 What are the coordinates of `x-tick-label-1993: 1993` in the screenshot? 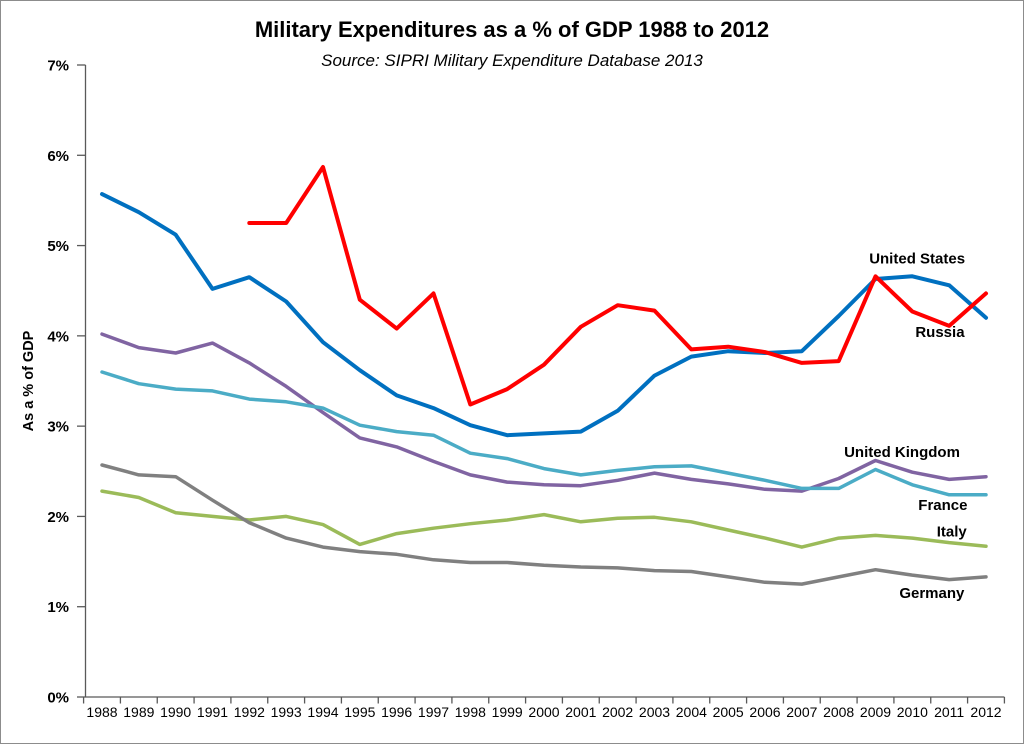 It's located at (286, 712).